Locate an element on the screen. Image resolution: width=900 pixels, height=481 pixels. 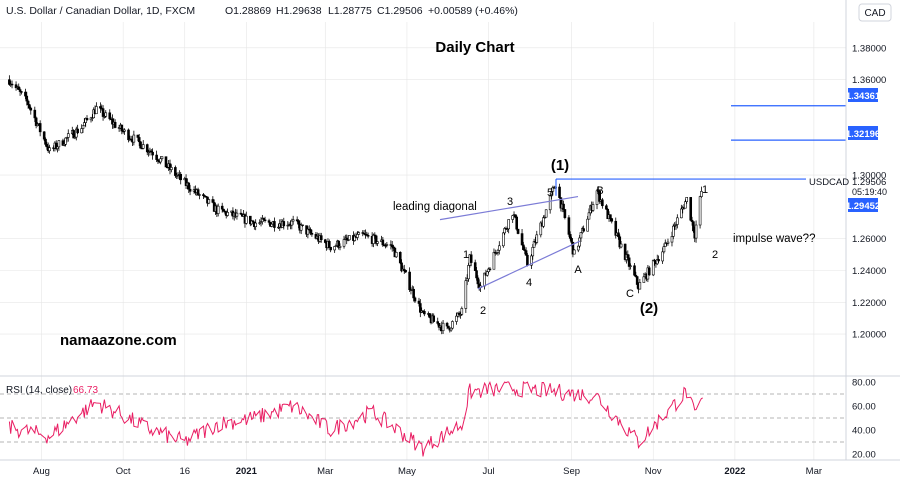
diagonal-lower-line is located at coordinates (529, 265).